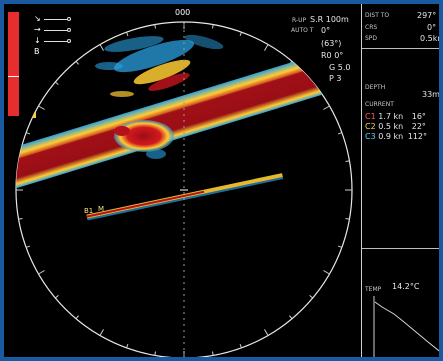 Image resolution: width=443 pixels, height=361 pixels. I want to click on range-readout: S.R 100m, so click(329, 19).